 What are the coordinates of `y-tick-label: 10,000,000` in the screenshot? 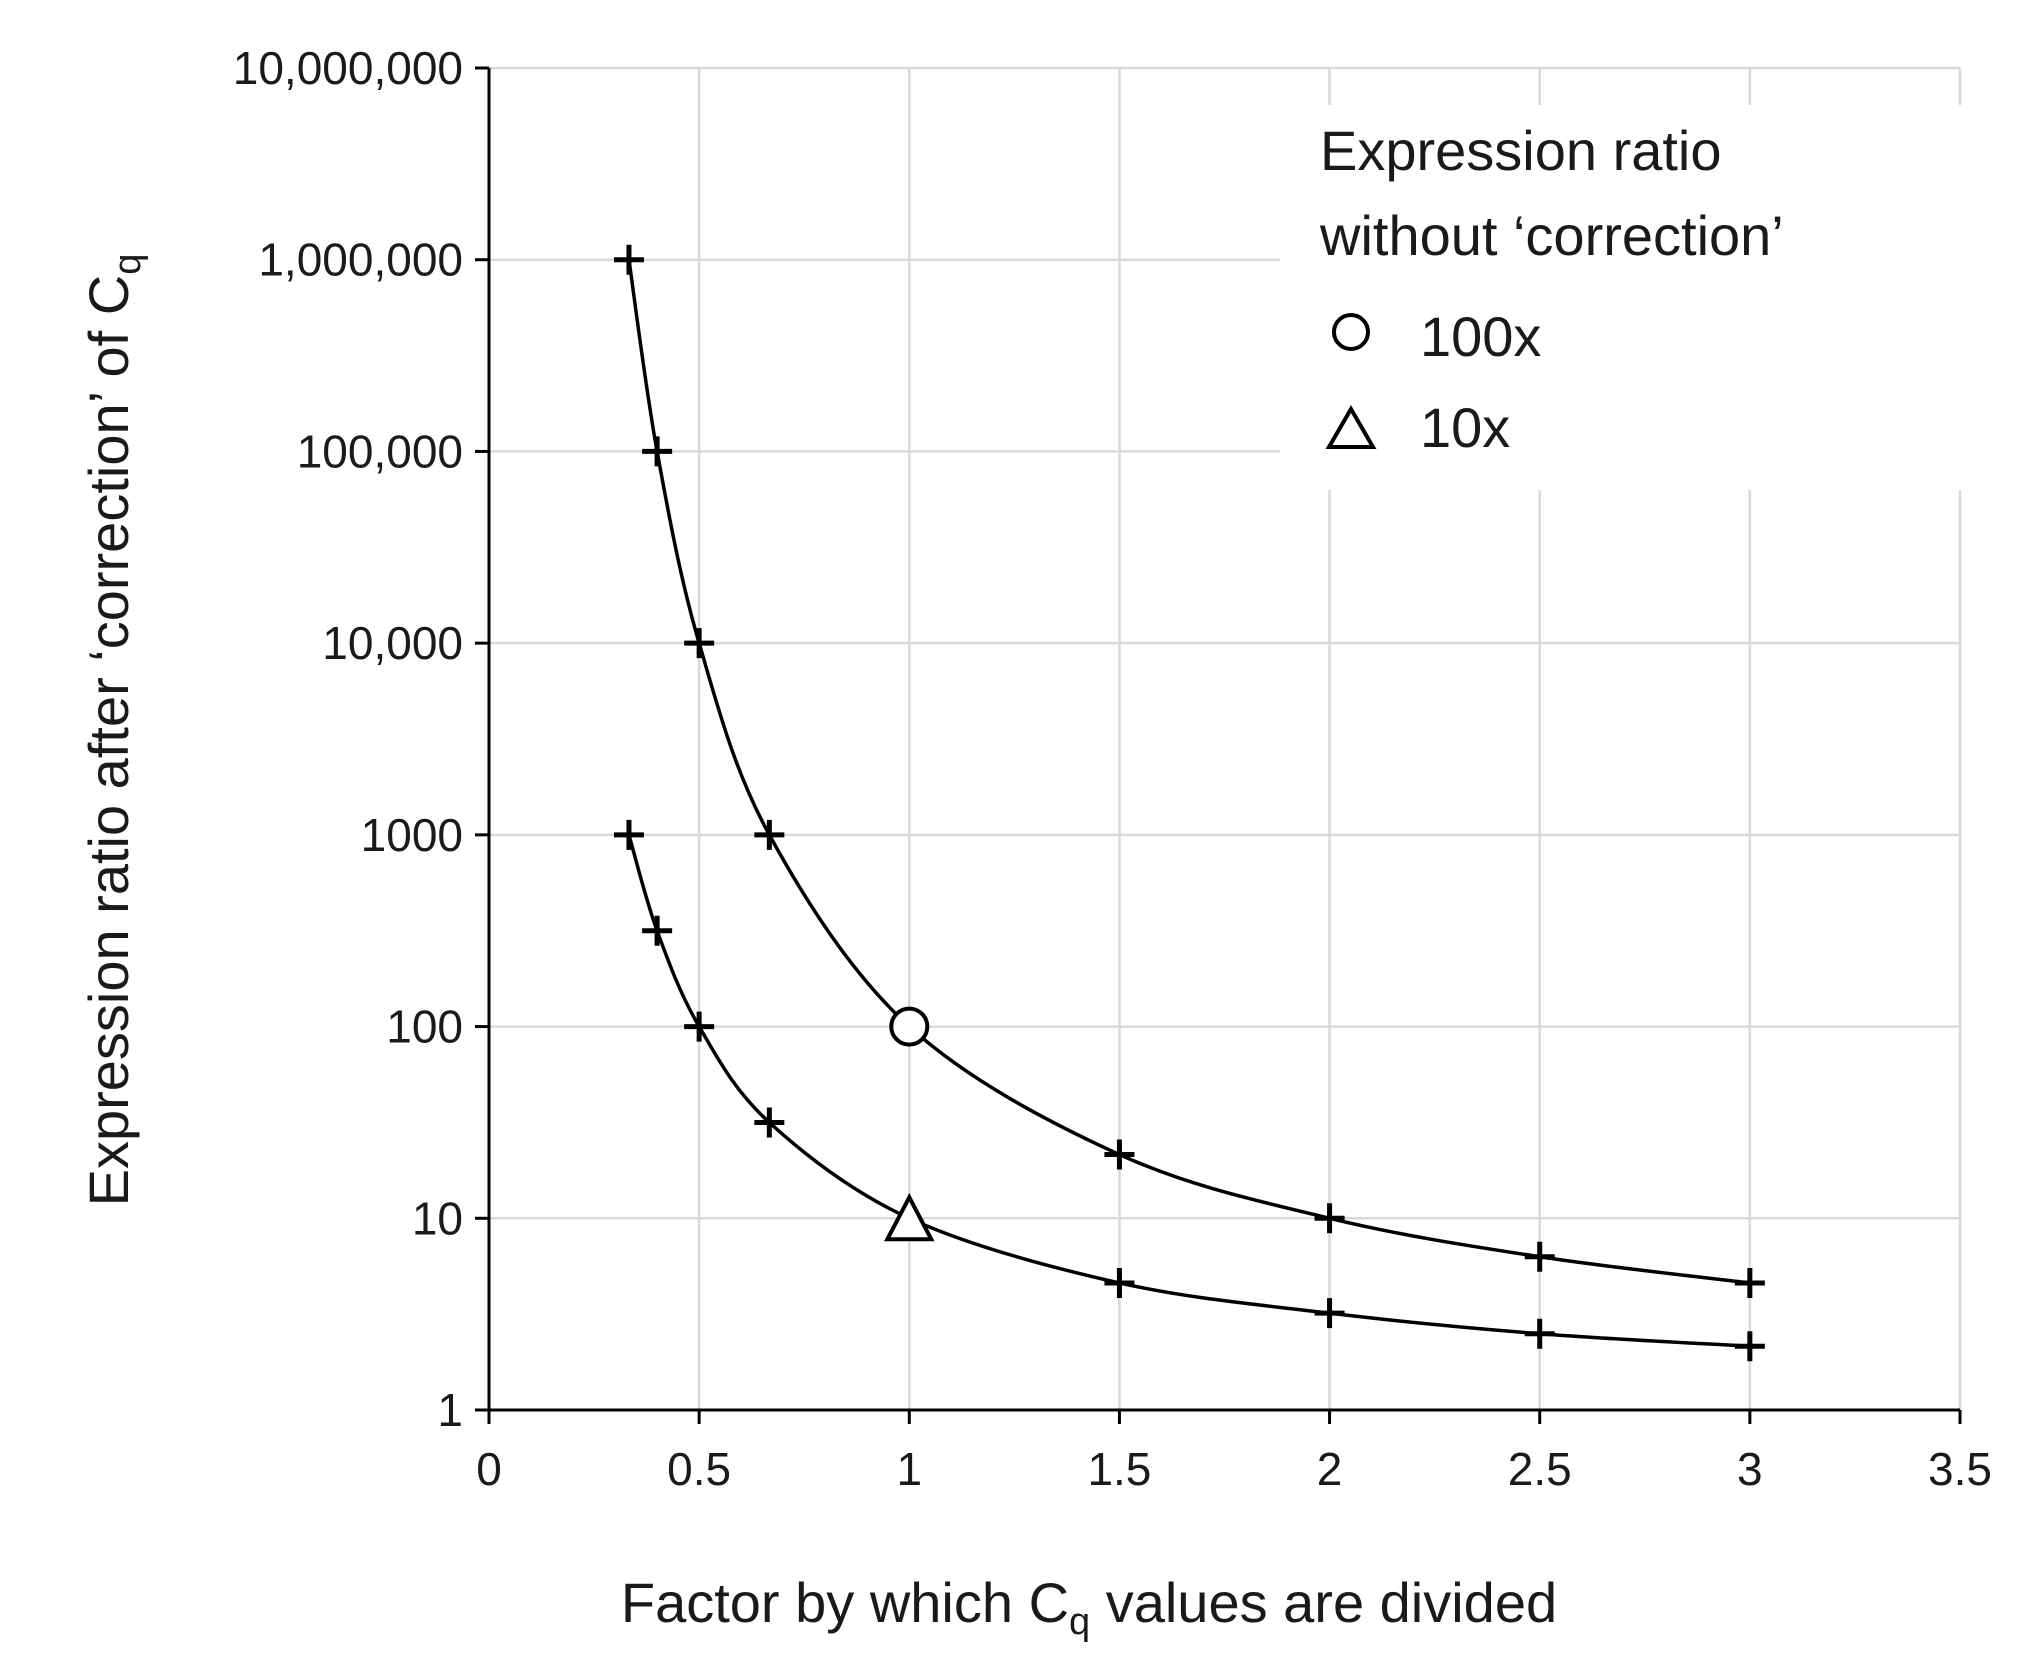 It's located at (348, 68).